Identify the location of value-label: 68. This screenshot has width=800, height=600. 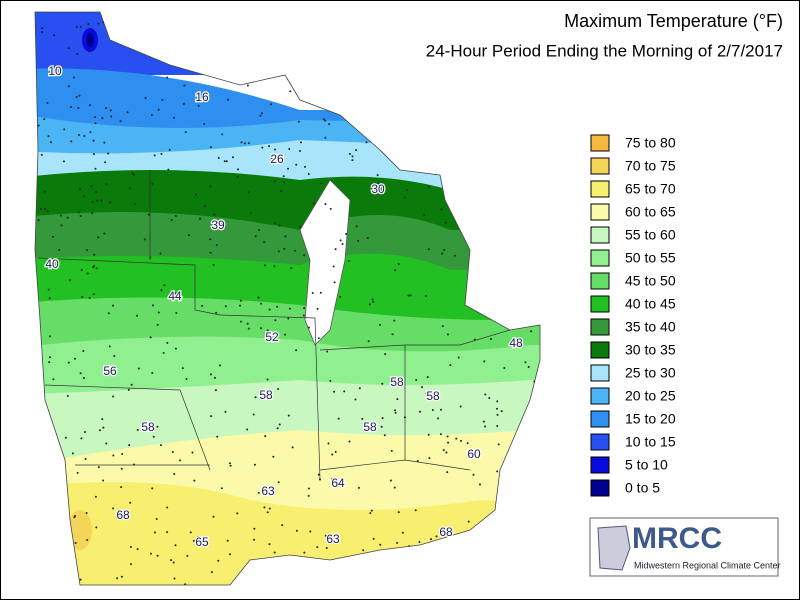
(446, 532).